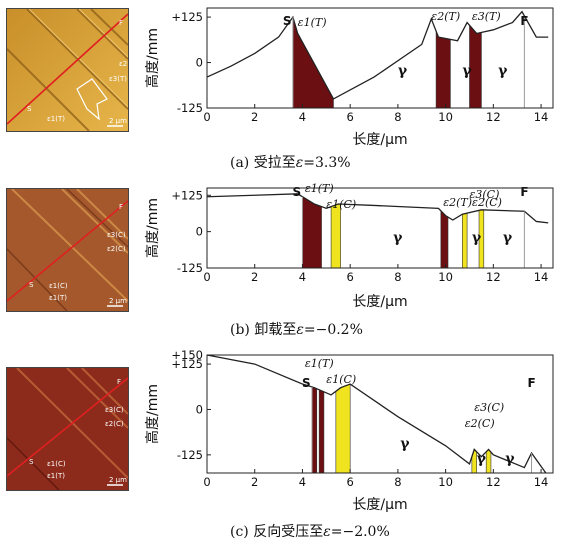 The width and height of the screenshot is (563, 544). What do you see at coordinates (56, 119) in the screenshot?
I see `afm-a-e1: ε1(T)` at bounding box center [56, 119].